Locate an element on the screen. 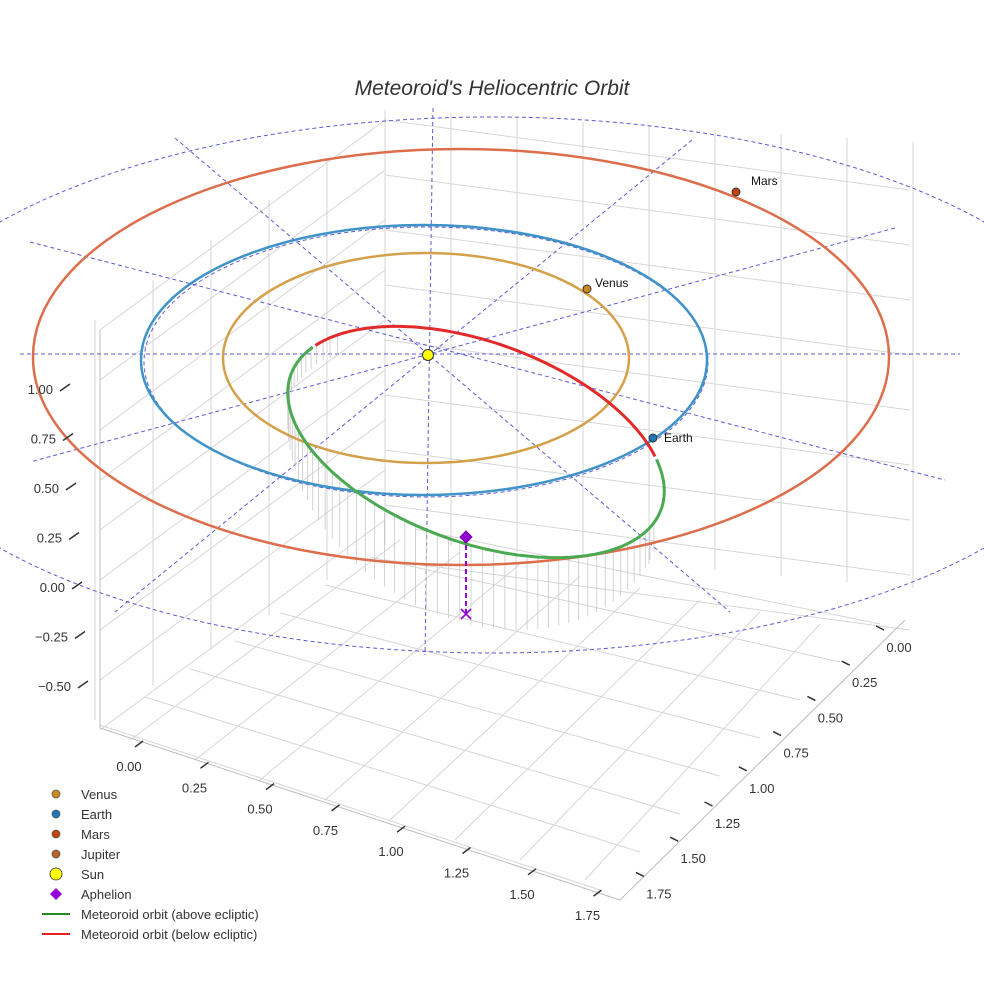 This screenshot has width=984, height=984. y-tick-label: 1.25 is located at coordinates (727, 823).